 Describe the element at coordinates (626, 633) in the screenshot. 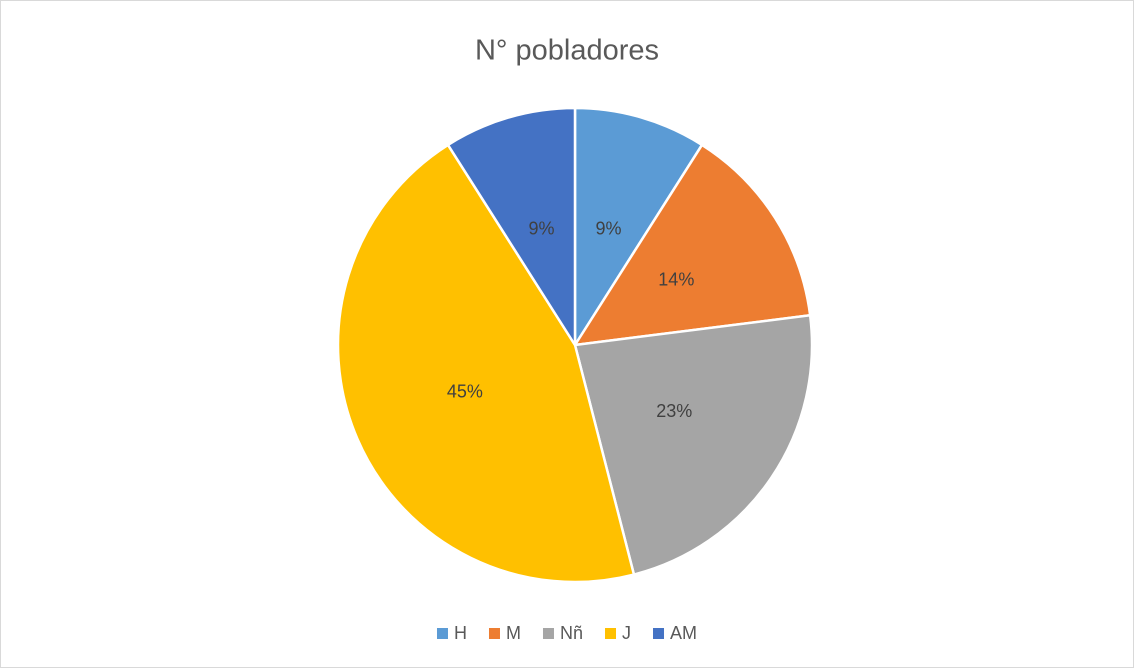

I see `legend-label: J` at that location.